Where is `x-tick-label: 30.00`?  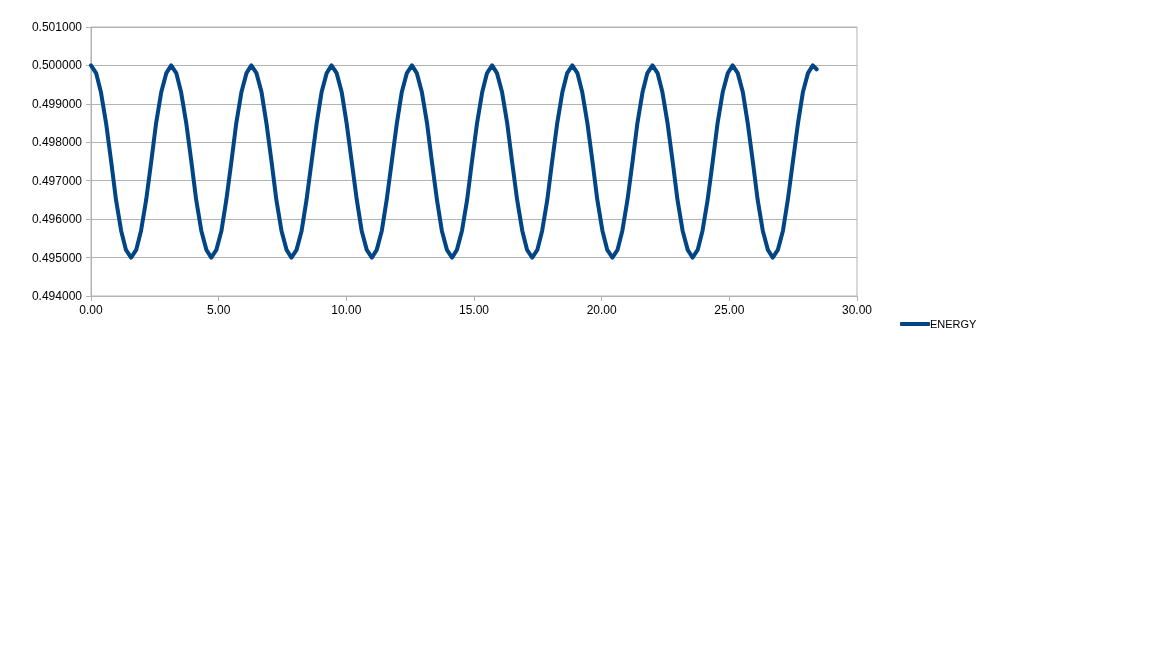
x-tick-label: 30.00 is located at coordinates (857, 310).